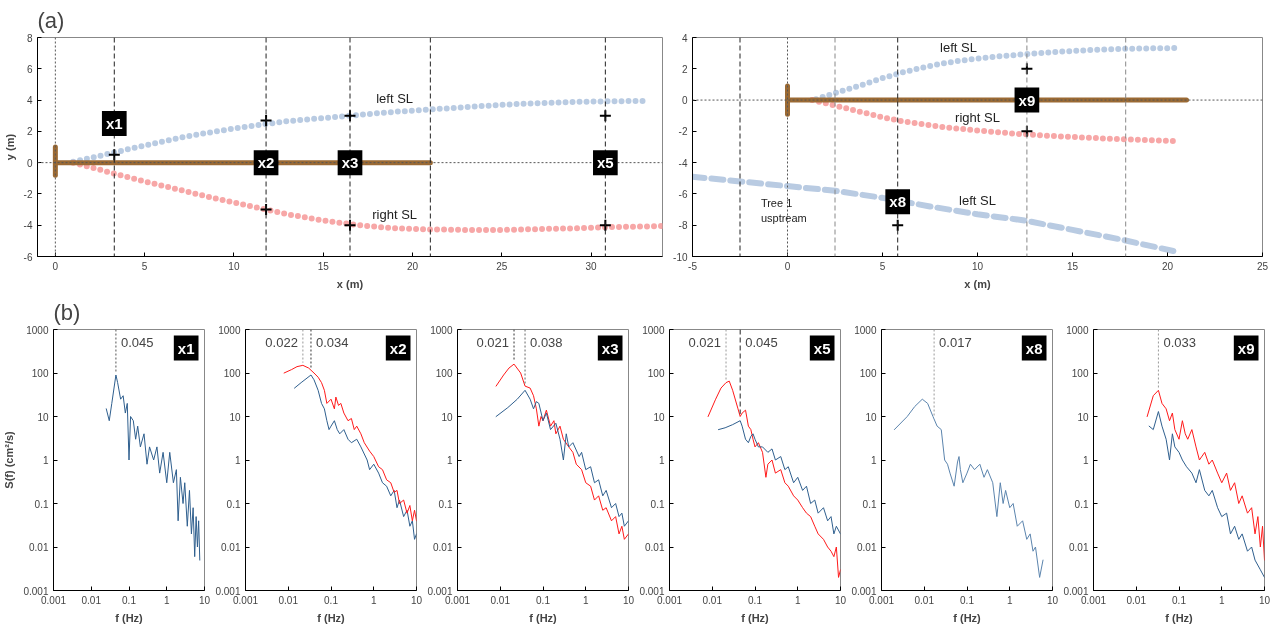 This screenshot has width=1276, height=631. What do you see at coordinates (787, 266) in the screenshot?
I see `x-tick-label: 0` at bounding box center [787, 266].